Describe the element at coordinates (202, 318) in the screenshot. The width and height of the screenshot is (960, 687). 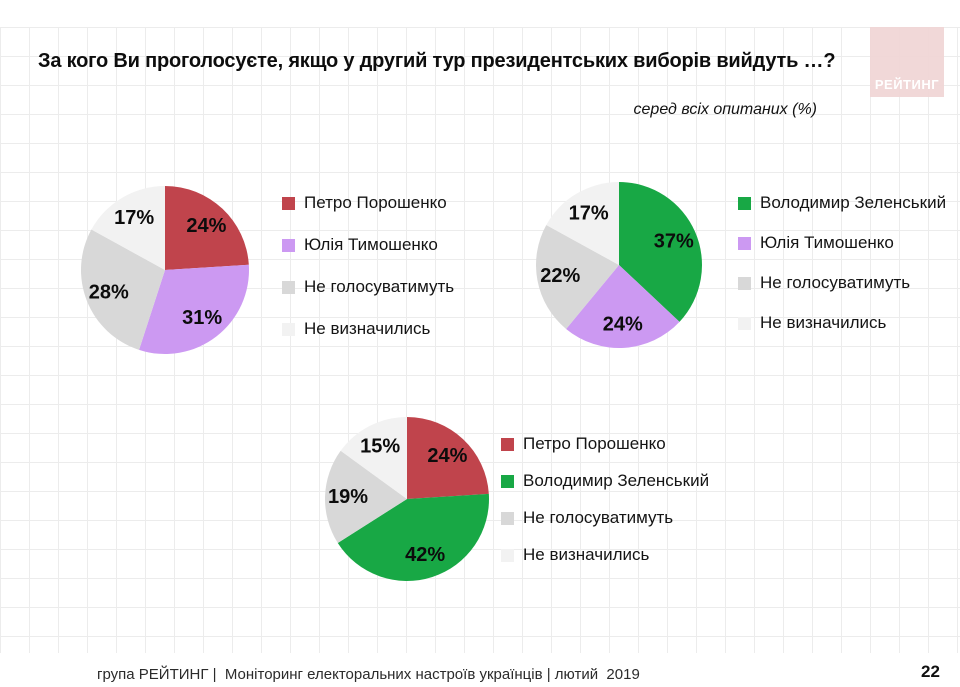
I see `pie-slice-label: 31%` at that location.